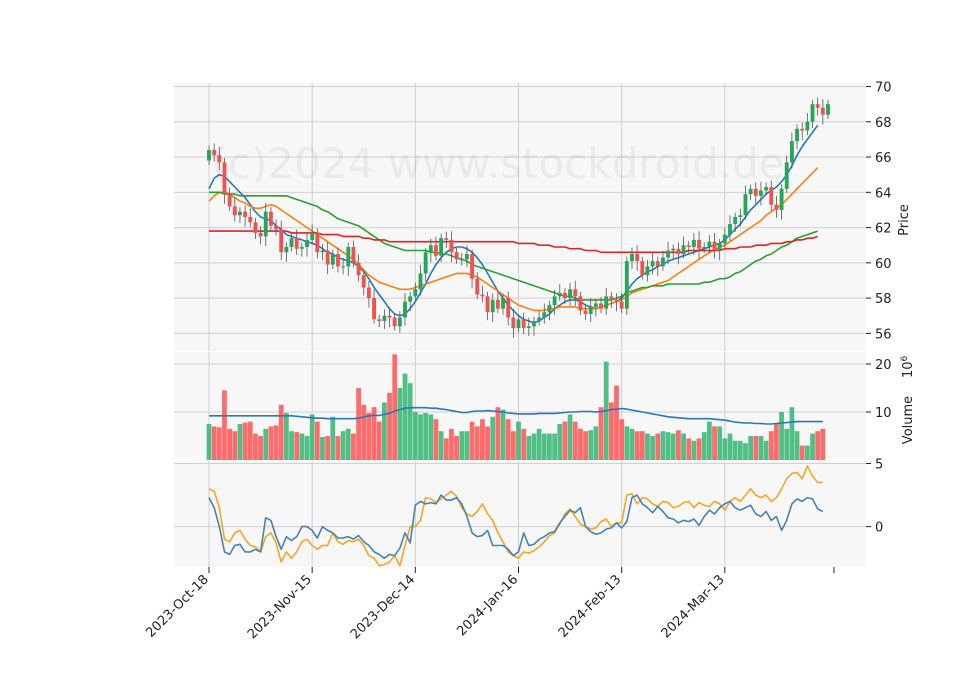 Image resolution: width=960 pixels, height=694 pixels. I want to click on price-tick-label: 66, so click(883, 158).